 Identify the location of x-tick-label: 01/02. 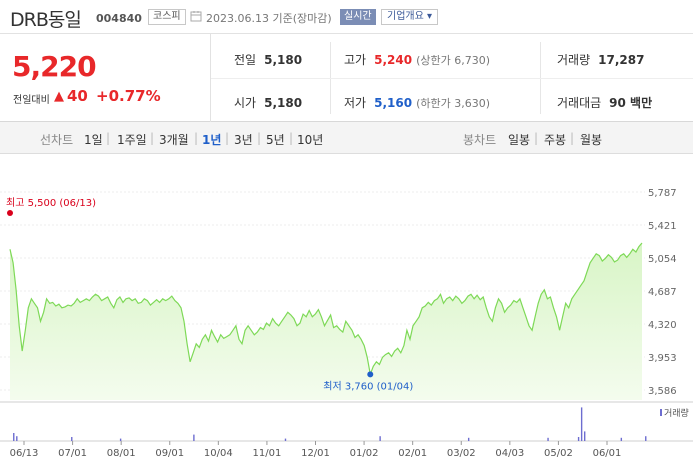
(364, 453).